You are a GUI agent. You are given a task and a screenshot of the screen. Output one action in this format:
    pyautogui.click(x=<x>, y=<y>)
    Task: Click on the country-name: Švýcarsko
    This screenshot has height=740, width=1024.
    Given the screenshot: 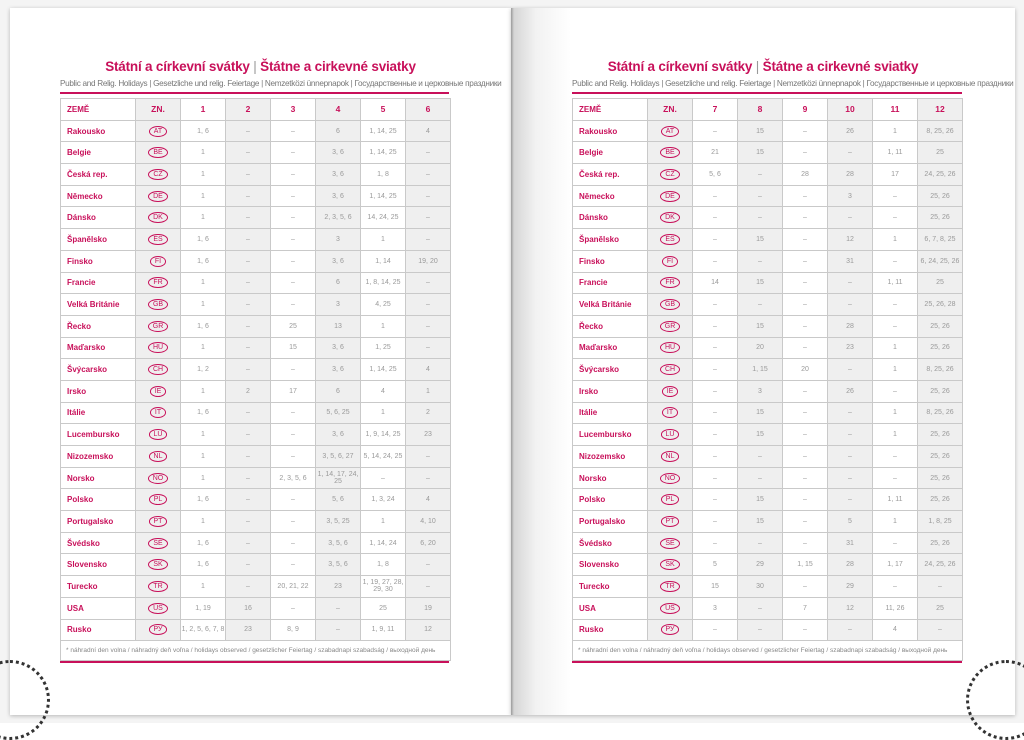 What is the action you would take?
    pyautogui.click(x=610, y=369)
    